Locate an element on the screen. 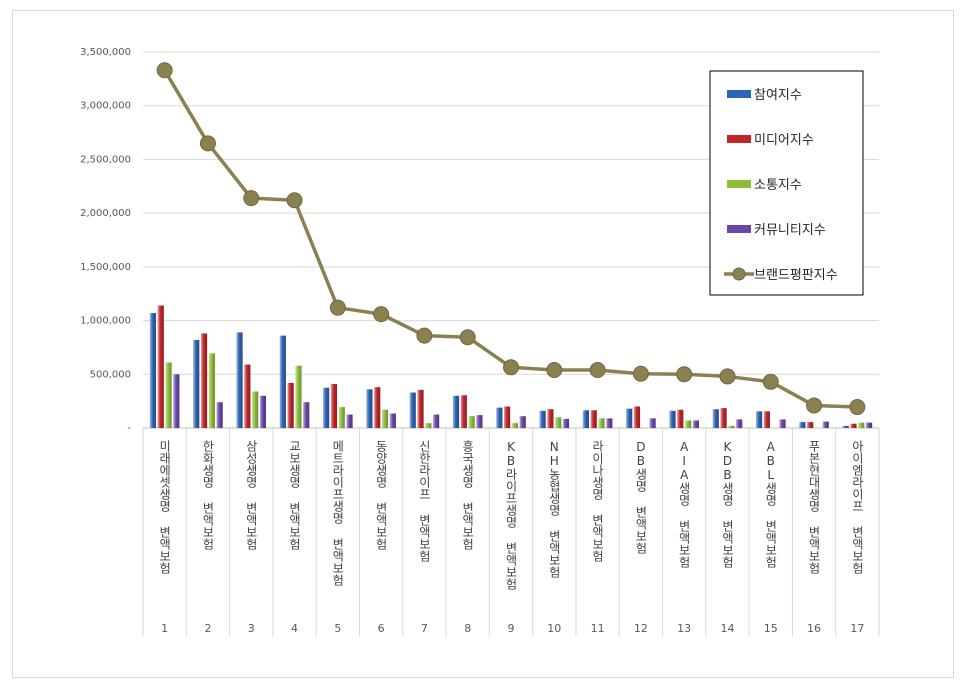  category-rank: 6 is located at coordinates (381, 628).